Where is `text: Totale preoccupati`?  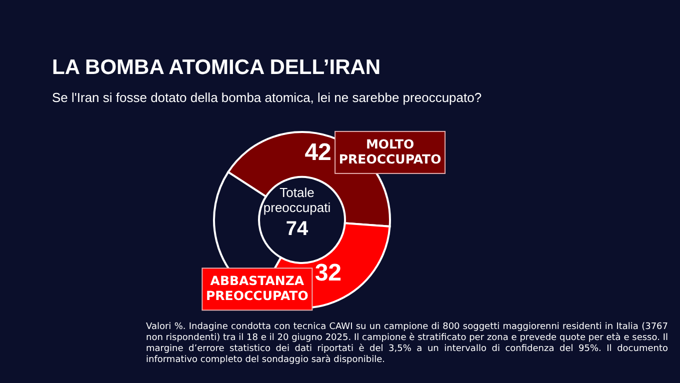 text: Totale preoccupati is located at coordinates (297, 200).